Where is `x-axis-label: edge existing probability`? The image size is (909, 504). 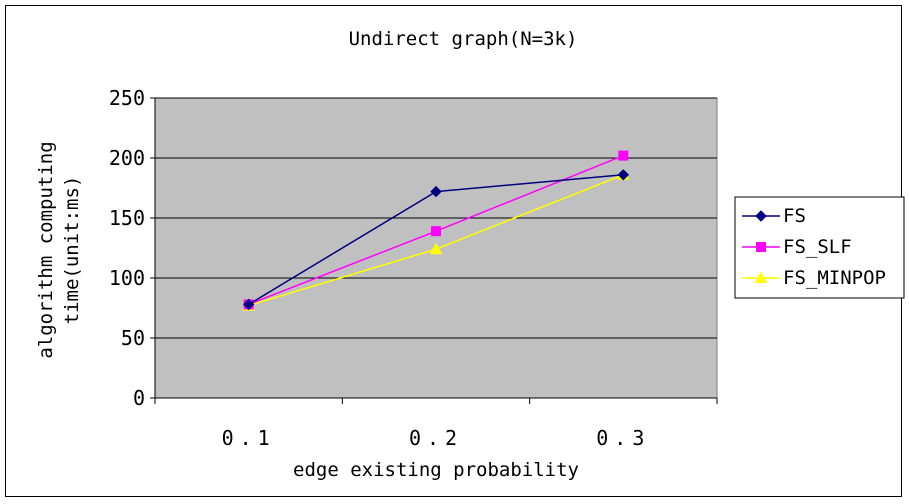
x-axis-label: edge existing probability is located at coordinates (436, 470).